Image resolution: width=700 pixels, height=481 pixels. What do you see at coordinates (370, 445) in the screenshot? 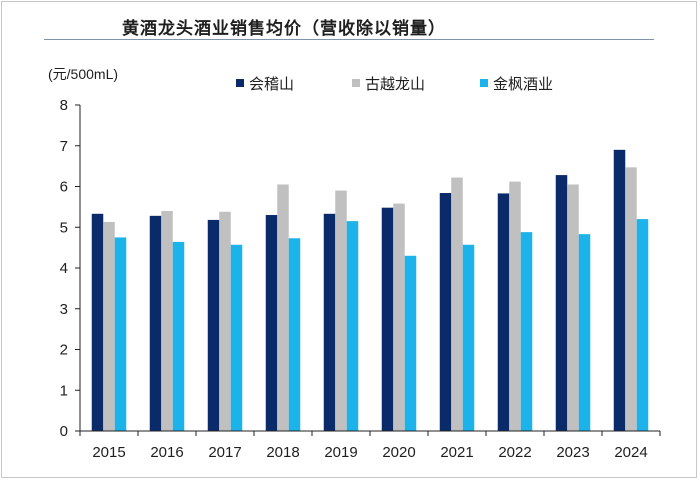
I see `x-axis: 2015 2016 2017 2018 2019 2020 2021 2022 2023 2024` at bounding box center [370, 445].